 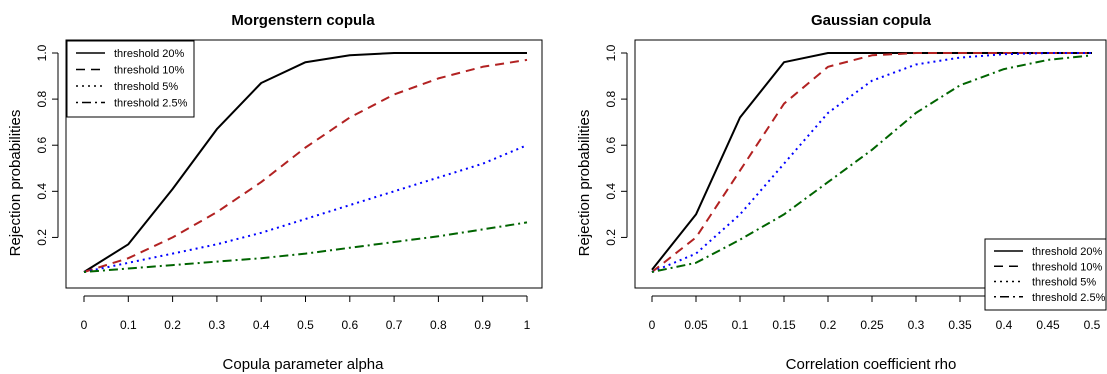 What do you see at coordinates (303, 20) in the screenshot?
I see `chart-title: Morgenstern copula` at bounding box center [303, 20].